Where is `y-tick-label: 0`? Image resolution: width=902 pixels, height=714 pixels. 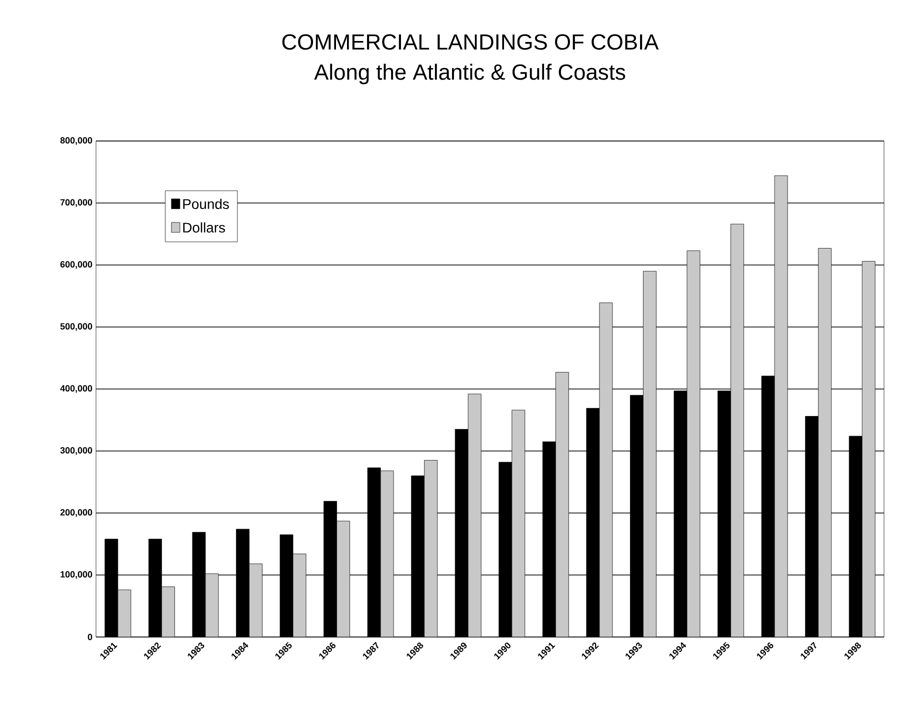
y-tick-label: 0 is located at coordinates (90, 637).